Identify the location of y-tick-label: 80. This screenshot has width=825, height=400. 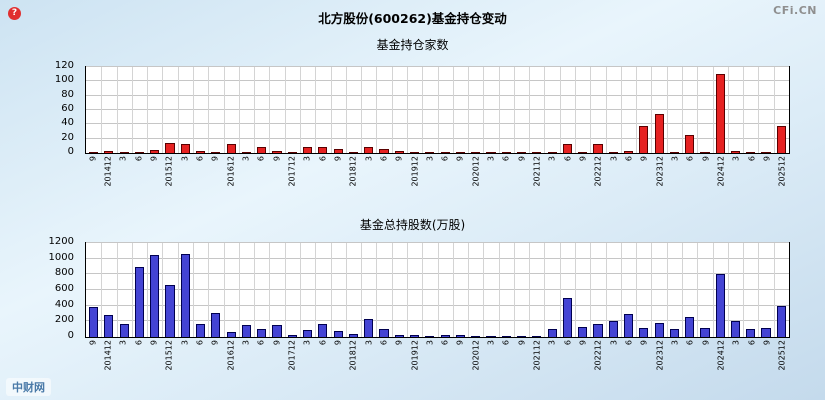
(67, 94).